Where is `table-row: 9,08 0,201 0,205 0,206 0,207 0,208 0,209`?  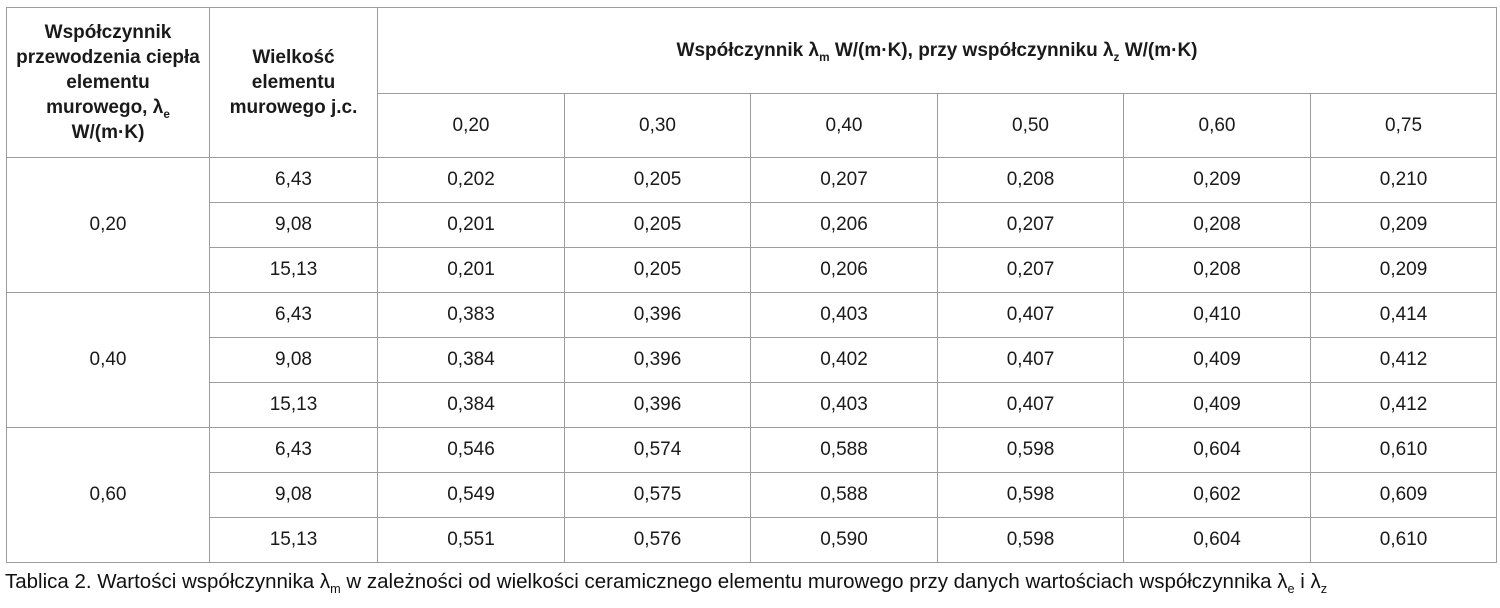
table-row: 9,08 0,201 0,205 0,206 0,207 0,208 0,209 is located at coordinates (752, 225).